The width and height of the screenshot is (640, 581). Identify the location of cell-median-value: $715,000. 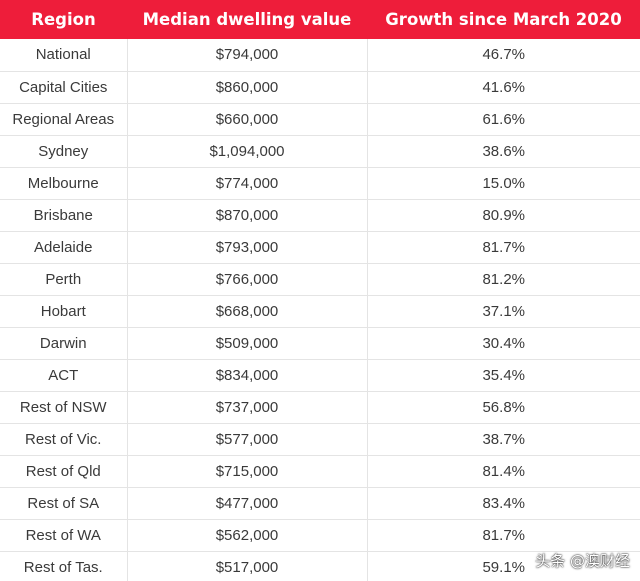
(247, 471).